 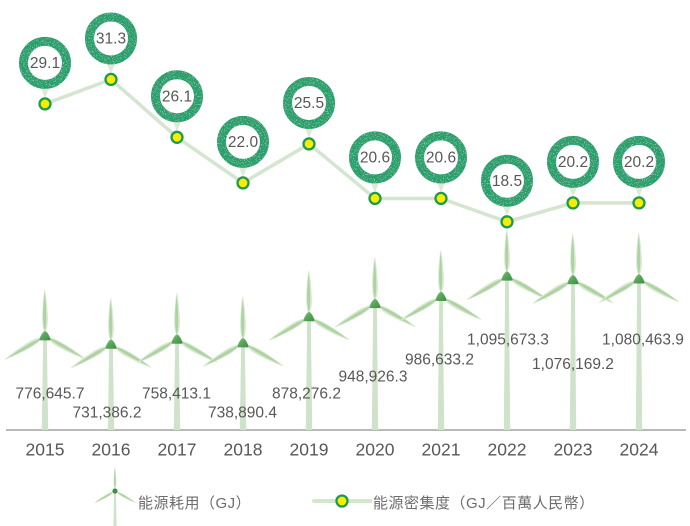 I want to click on donut-2021: 20.6, so click(x=441, y=157).